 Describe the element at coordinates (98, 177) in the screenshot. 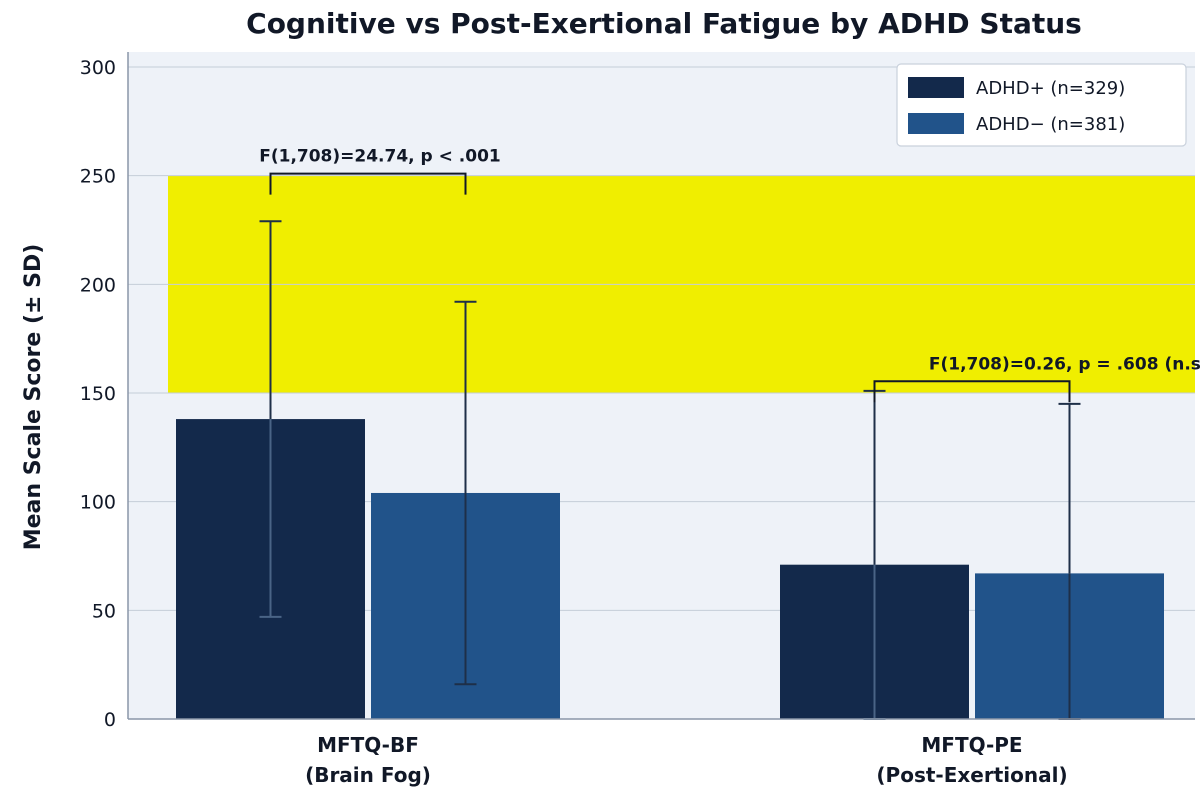

I see `y-tick-label: 250` at that location.